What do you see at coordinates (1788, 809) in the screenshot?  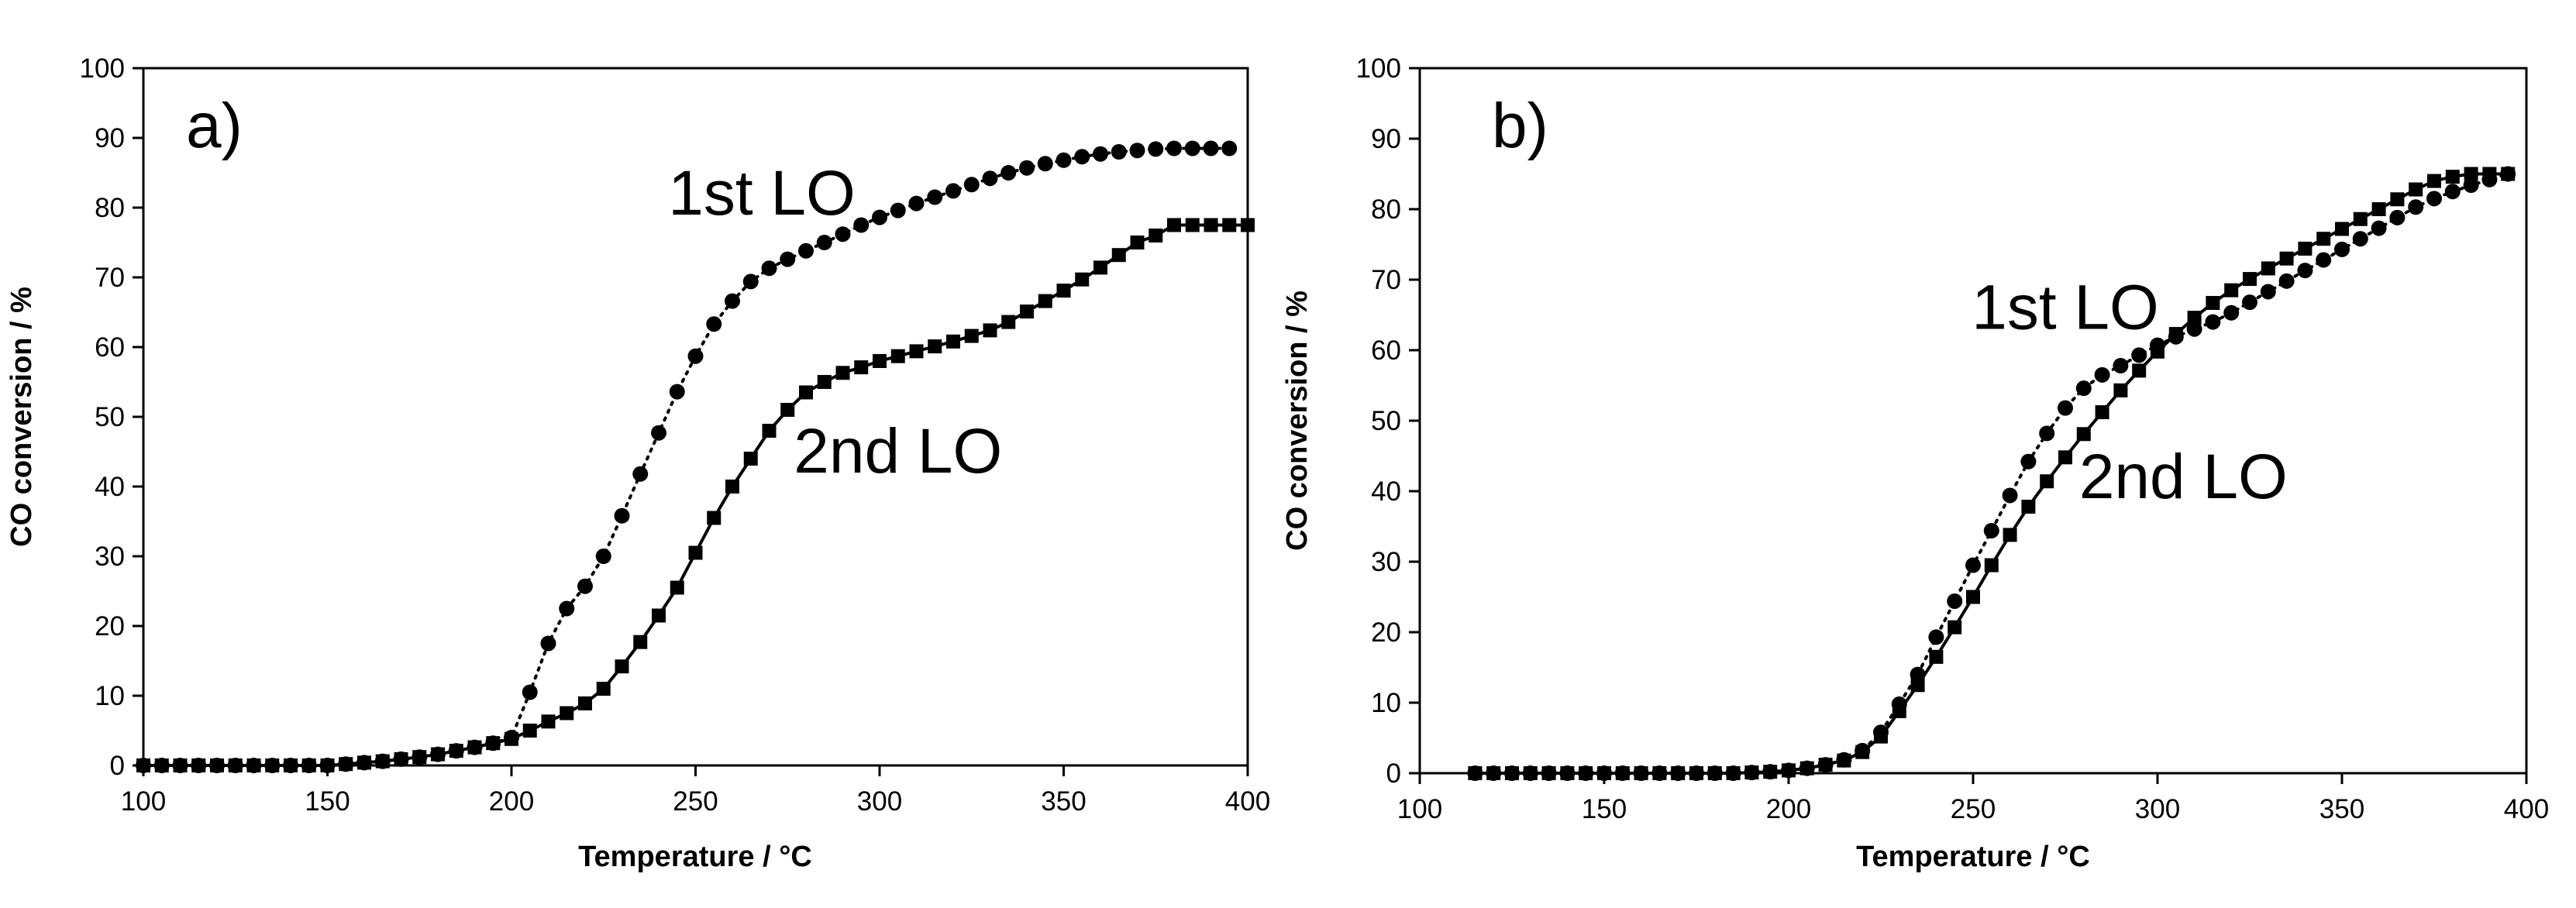 I see `x-tick-label-b: 200` at bounding box center [1788, 809].